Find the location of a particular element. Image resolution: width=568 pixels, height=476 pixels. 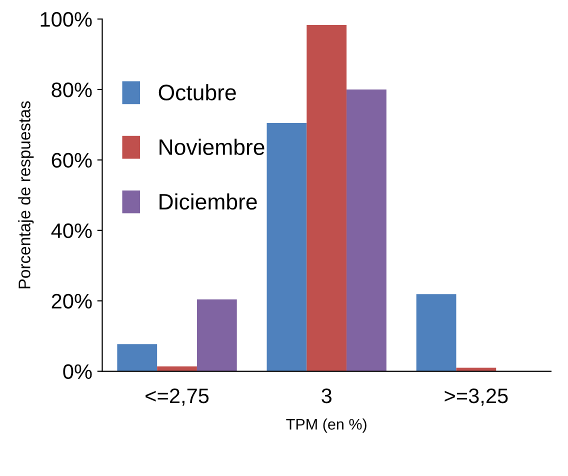

x-tick-label: <=2,75 is located at coordinates (177, 397).